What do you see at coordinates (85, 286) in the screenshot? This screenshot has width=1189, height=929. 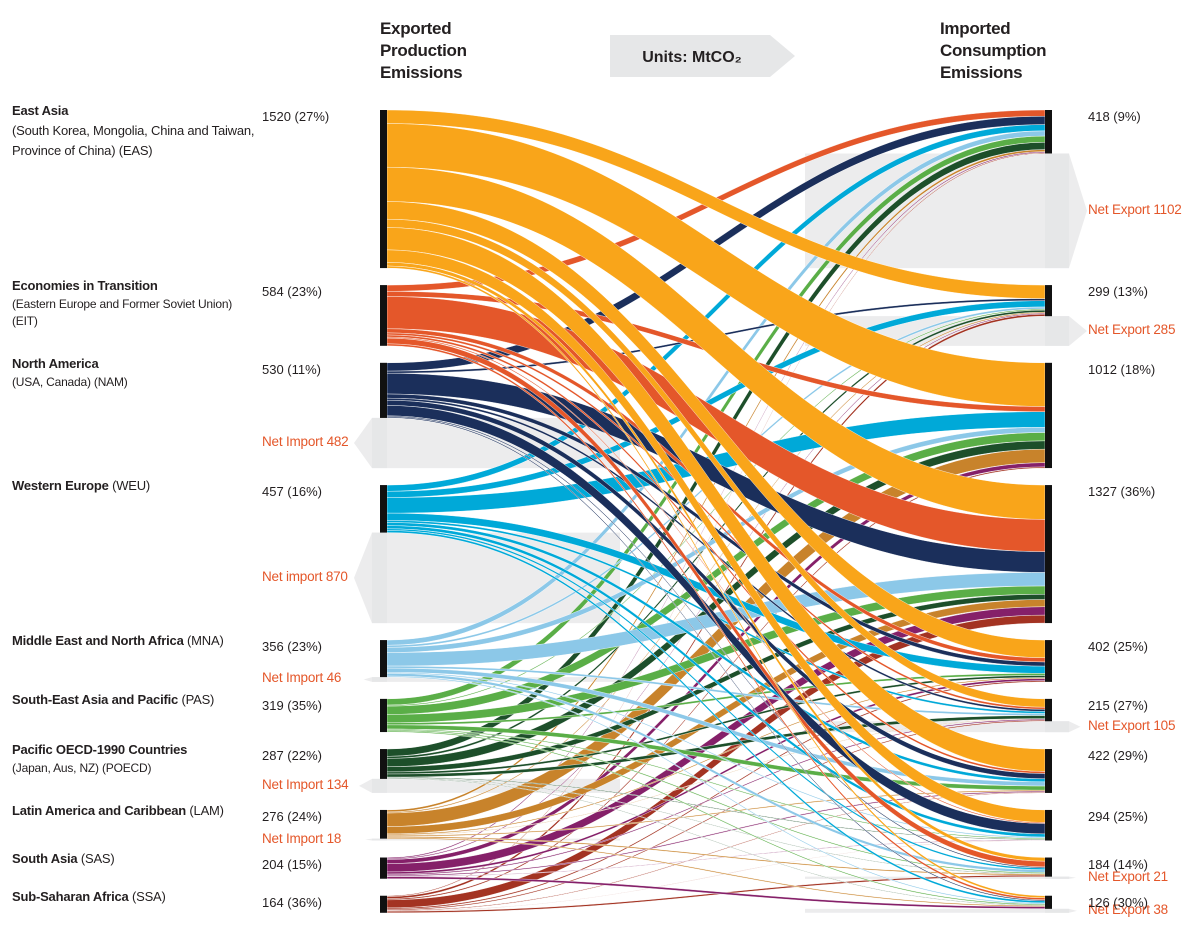 I see `region-name: Economies in Transition` at bounding box center [85, 286].